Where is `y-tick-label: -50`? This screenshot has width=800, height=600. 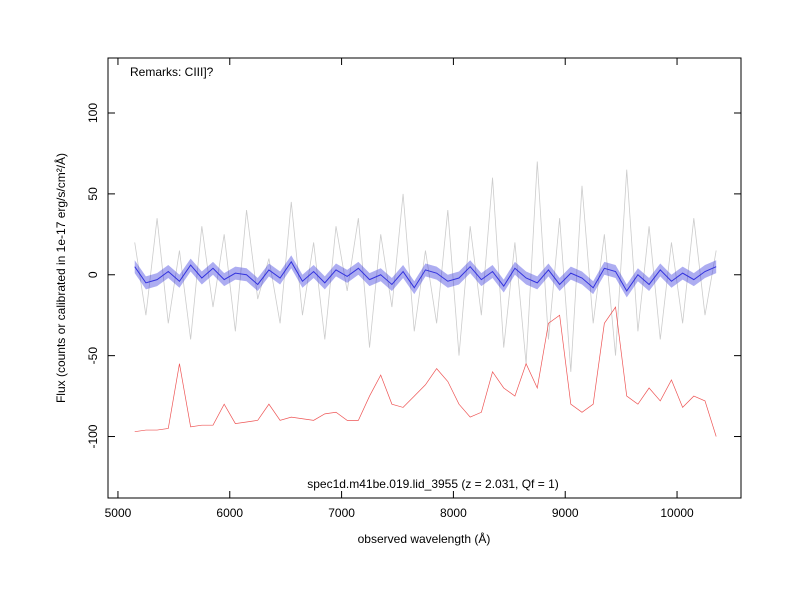 y-tick-label: -50 is located at coordinates (93, 356).